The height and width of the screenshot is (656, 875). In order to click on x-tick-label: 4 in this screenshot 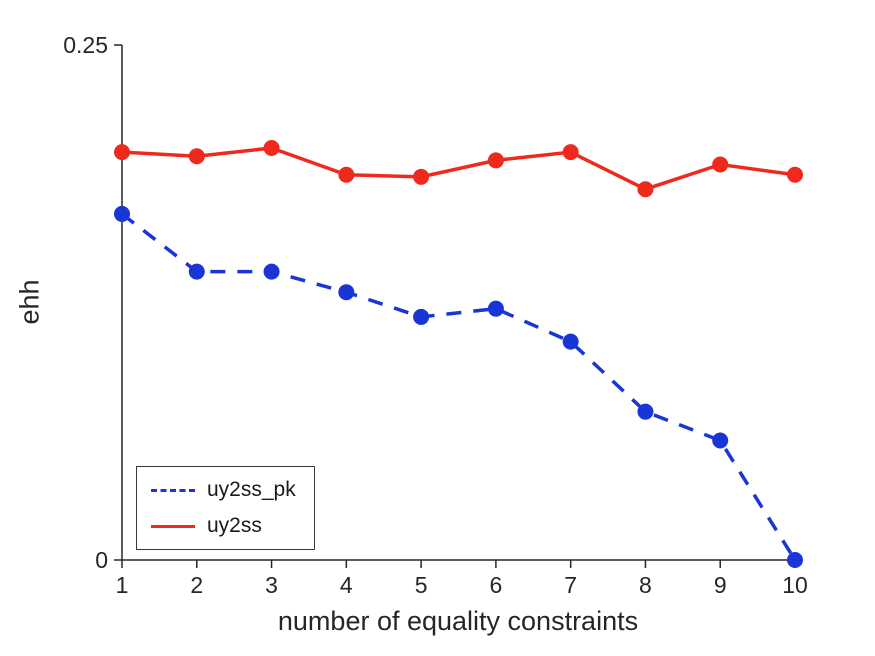, I will do `click(346, 585)`.